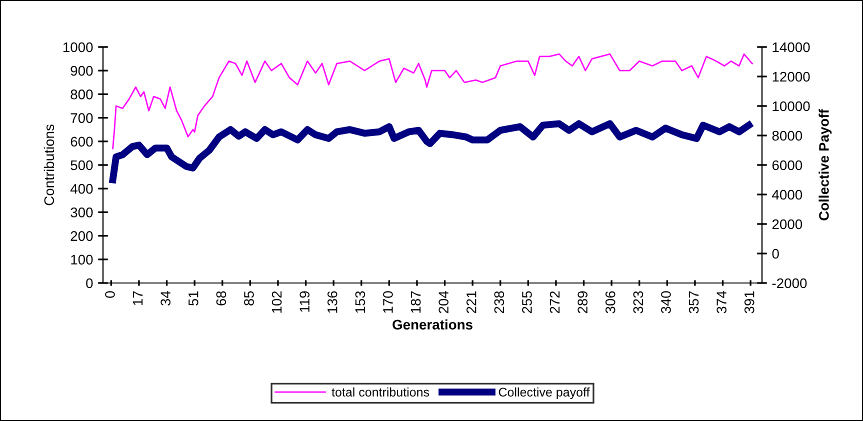 This screenshot has width=863, height=421. Describe the element at coordinates (787, 165) in the screenshot. I see `y2-tick-label: 6000` at that location.